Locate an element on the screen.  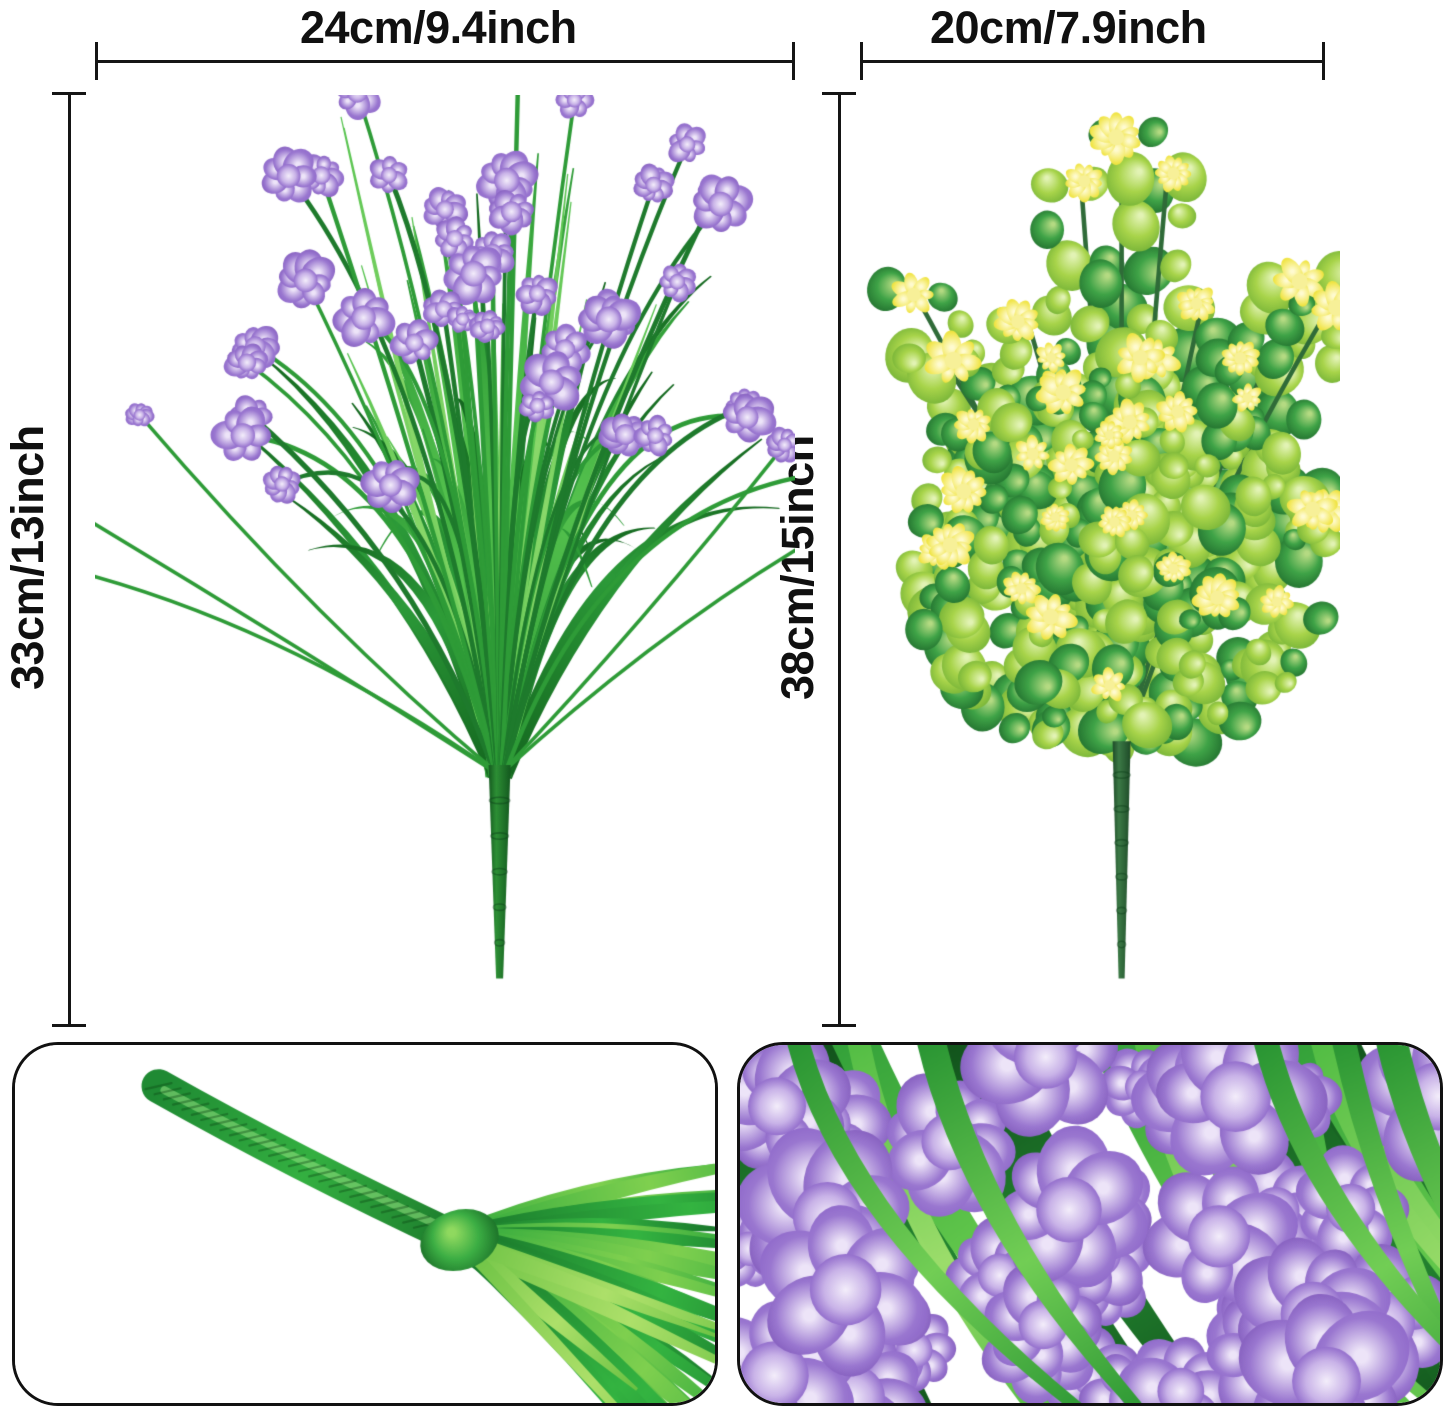
dimension-cap-width-yellow-left is located at coordinates (861, 61).